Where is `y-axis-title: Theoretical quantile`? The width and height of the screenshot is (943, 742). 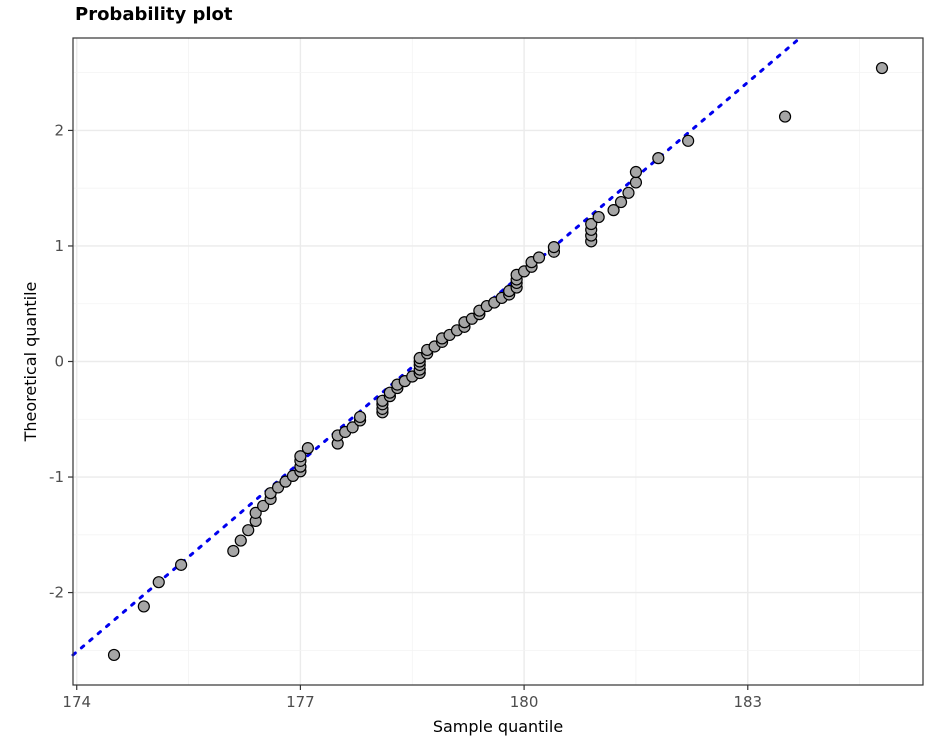 y-axis-title: Theoretical quantile is located at coordinates (30, 362).